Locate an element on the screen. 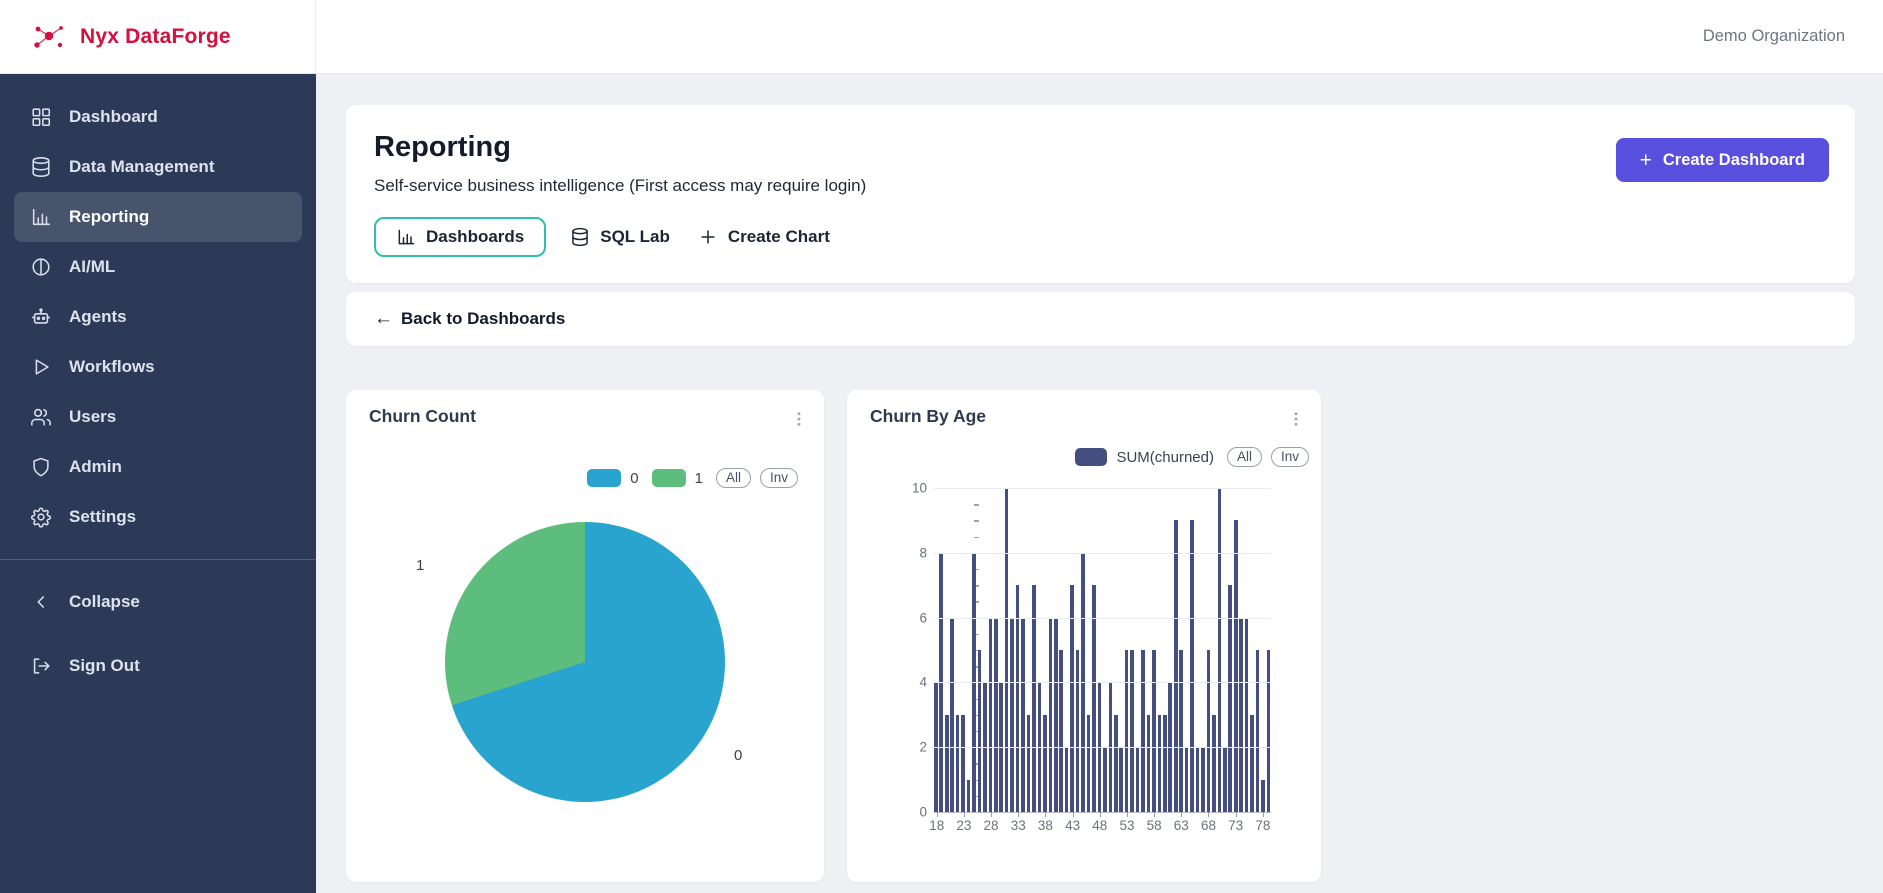 This screenshot has height=893, width=1883. sidebar-item-users: Users is located at coordinates (158, 417).